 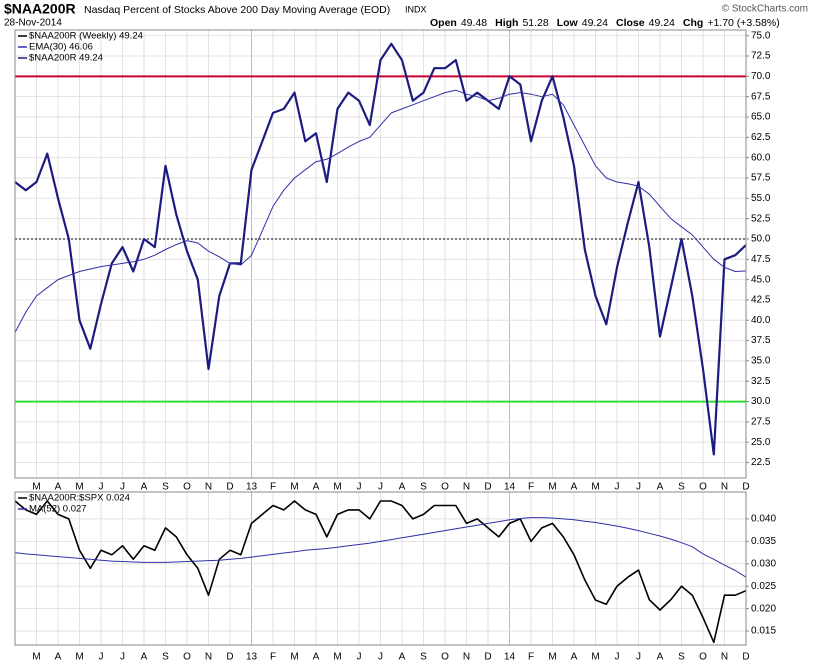 I want to click on y-tick-label: 60.0, so click(x=761, y=157).